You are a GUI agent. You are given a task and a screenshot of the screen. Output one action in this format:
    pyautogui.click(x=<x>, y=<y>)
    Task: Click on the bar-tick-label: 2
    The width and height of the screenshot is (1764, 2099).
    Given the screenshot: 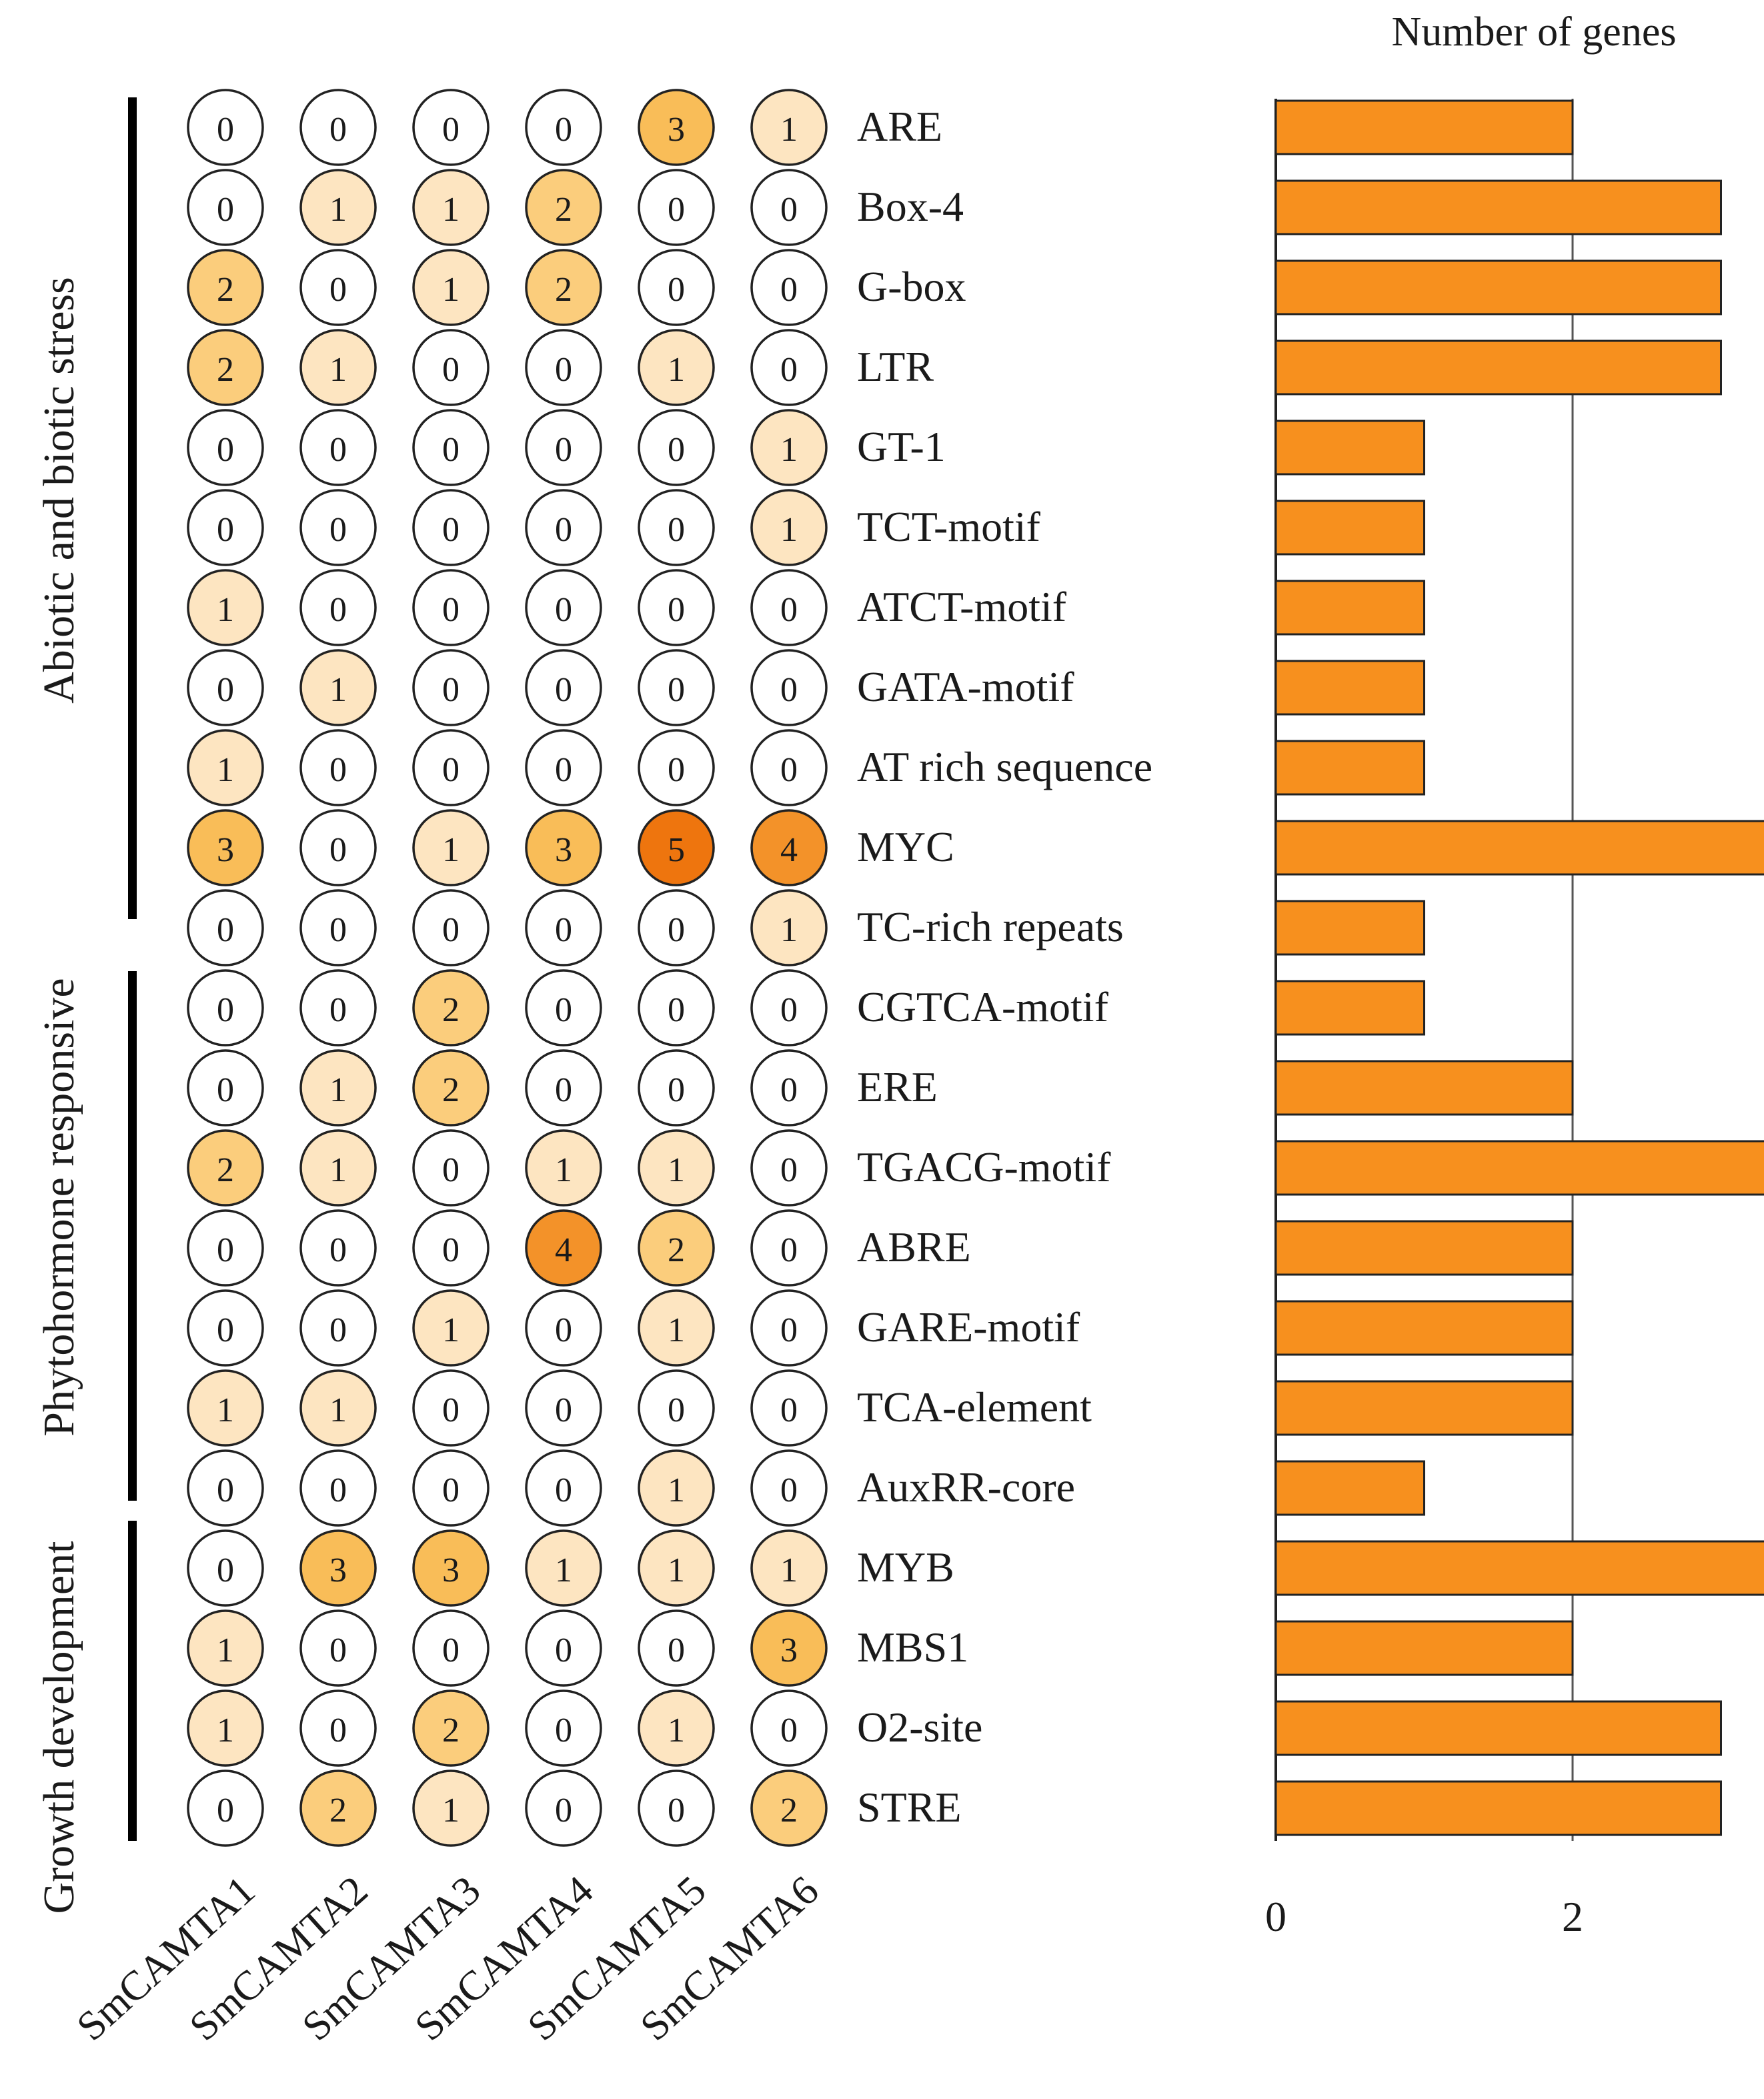 What is the action you would take?
    pyautogui.click(x=1572, y=1916)
    